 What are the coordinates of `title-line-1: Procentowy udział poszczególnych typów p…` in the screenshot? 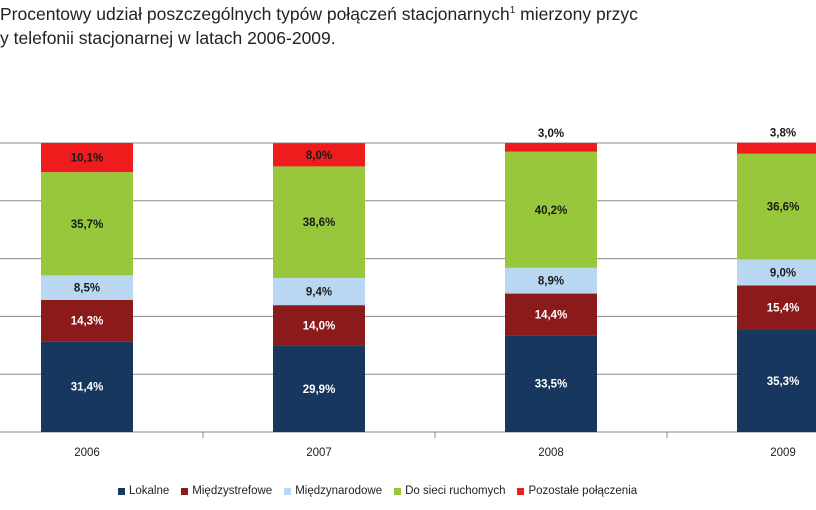 It's located at (408, 14).